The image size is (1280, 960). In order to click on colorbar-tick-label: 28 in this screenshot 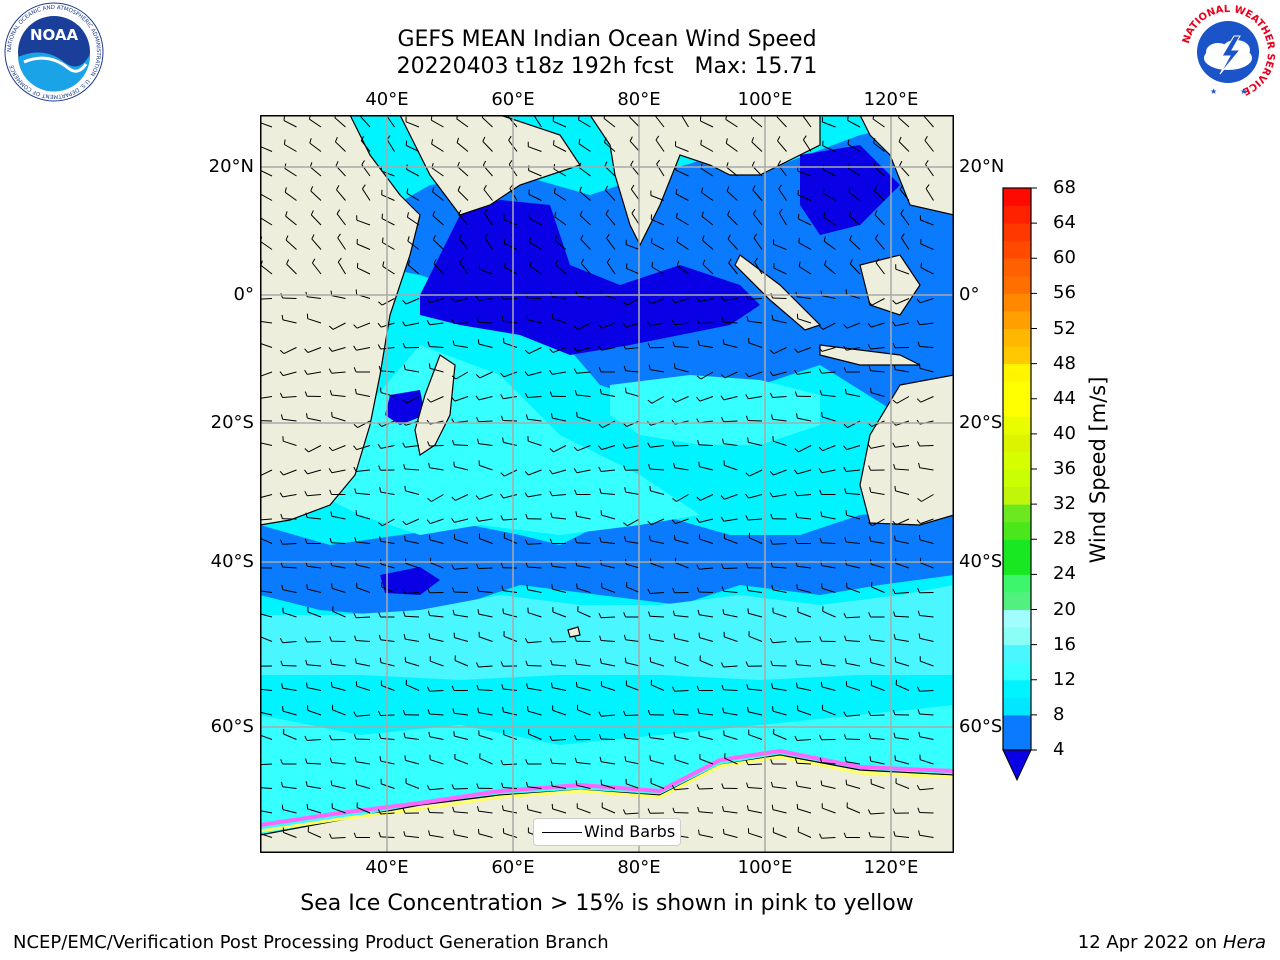, I will do `click(1064, 539)`.